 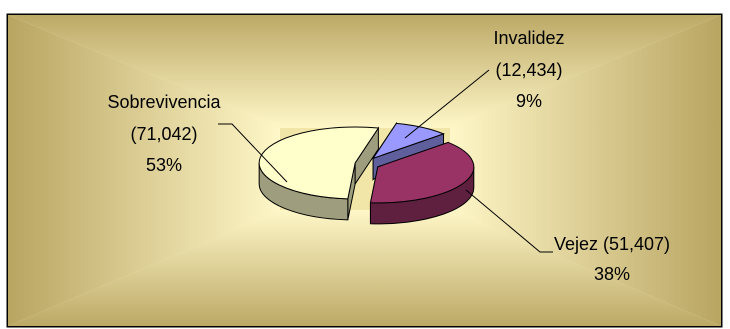 I want to click on data-label-sobrevivencia-line2: (71,042), so click(x=163, y=134).